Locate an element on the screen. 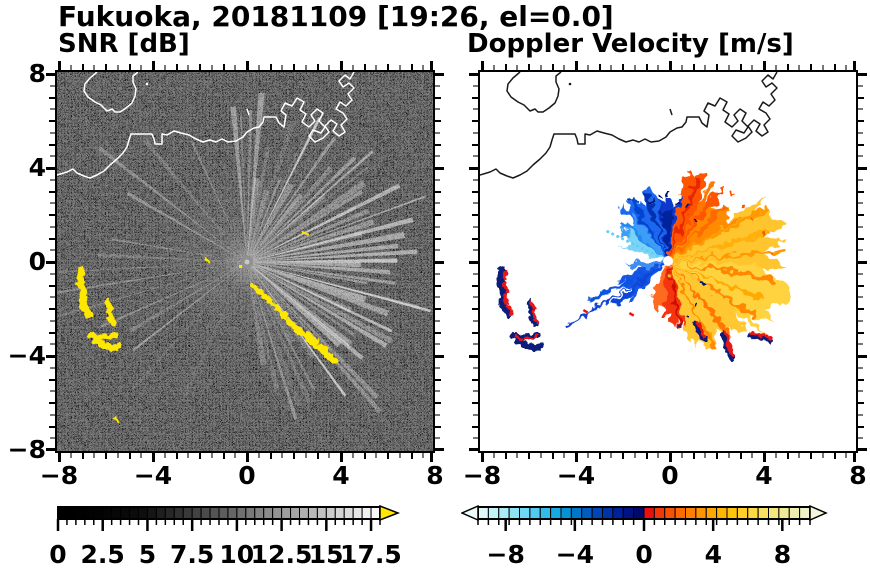 The image size is (870, 570). figure-title: Fukuoka, 20181109 [19:26, el=0.0] is located at coordinates (336, 16).